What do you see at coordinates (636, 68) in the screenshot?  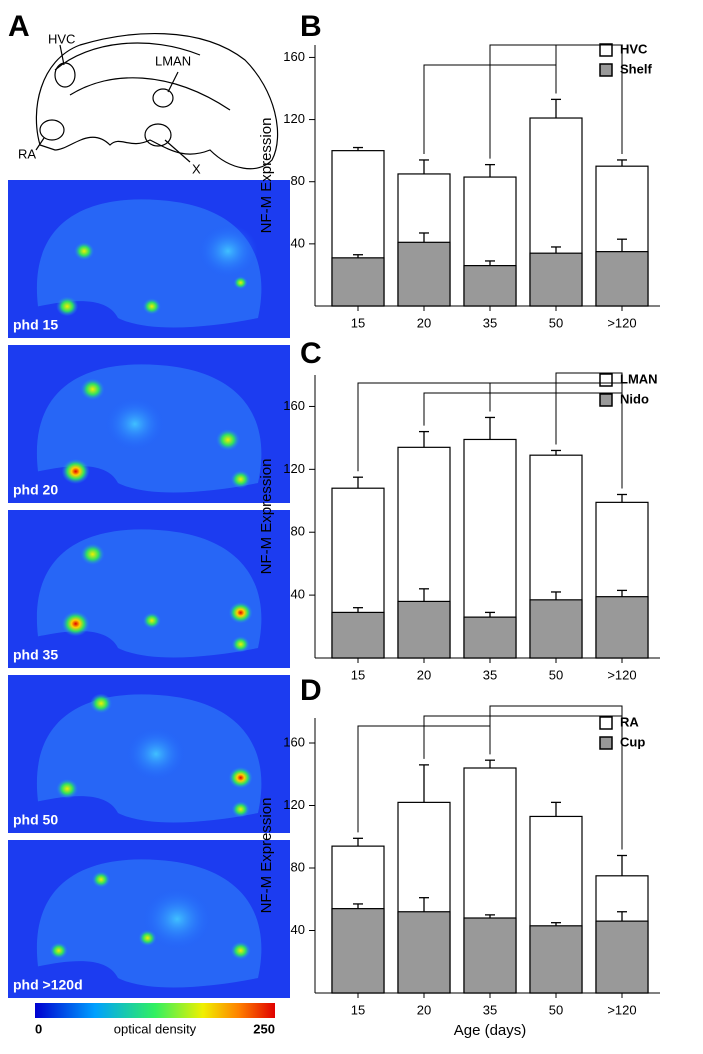 I see `legend-label: Shelf` at bounding box center [636, 68].